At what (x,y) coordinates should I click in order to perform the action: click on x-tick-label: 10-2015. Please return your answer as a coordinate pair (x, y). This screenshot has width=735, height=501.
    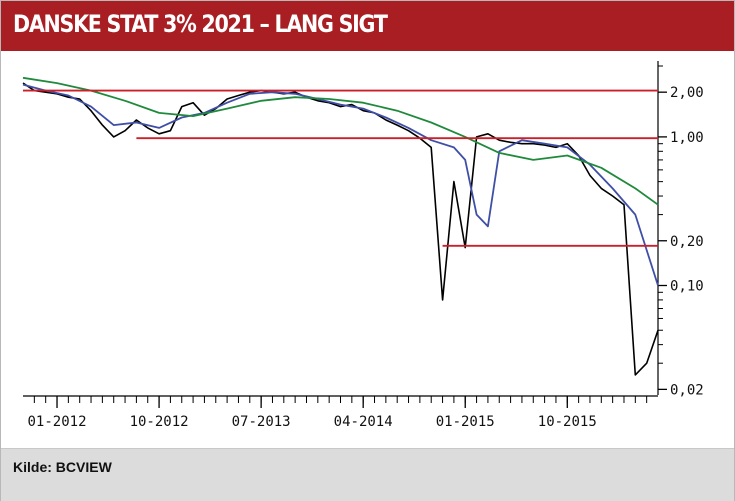
    Looking at the image, I should click on (567, 422).